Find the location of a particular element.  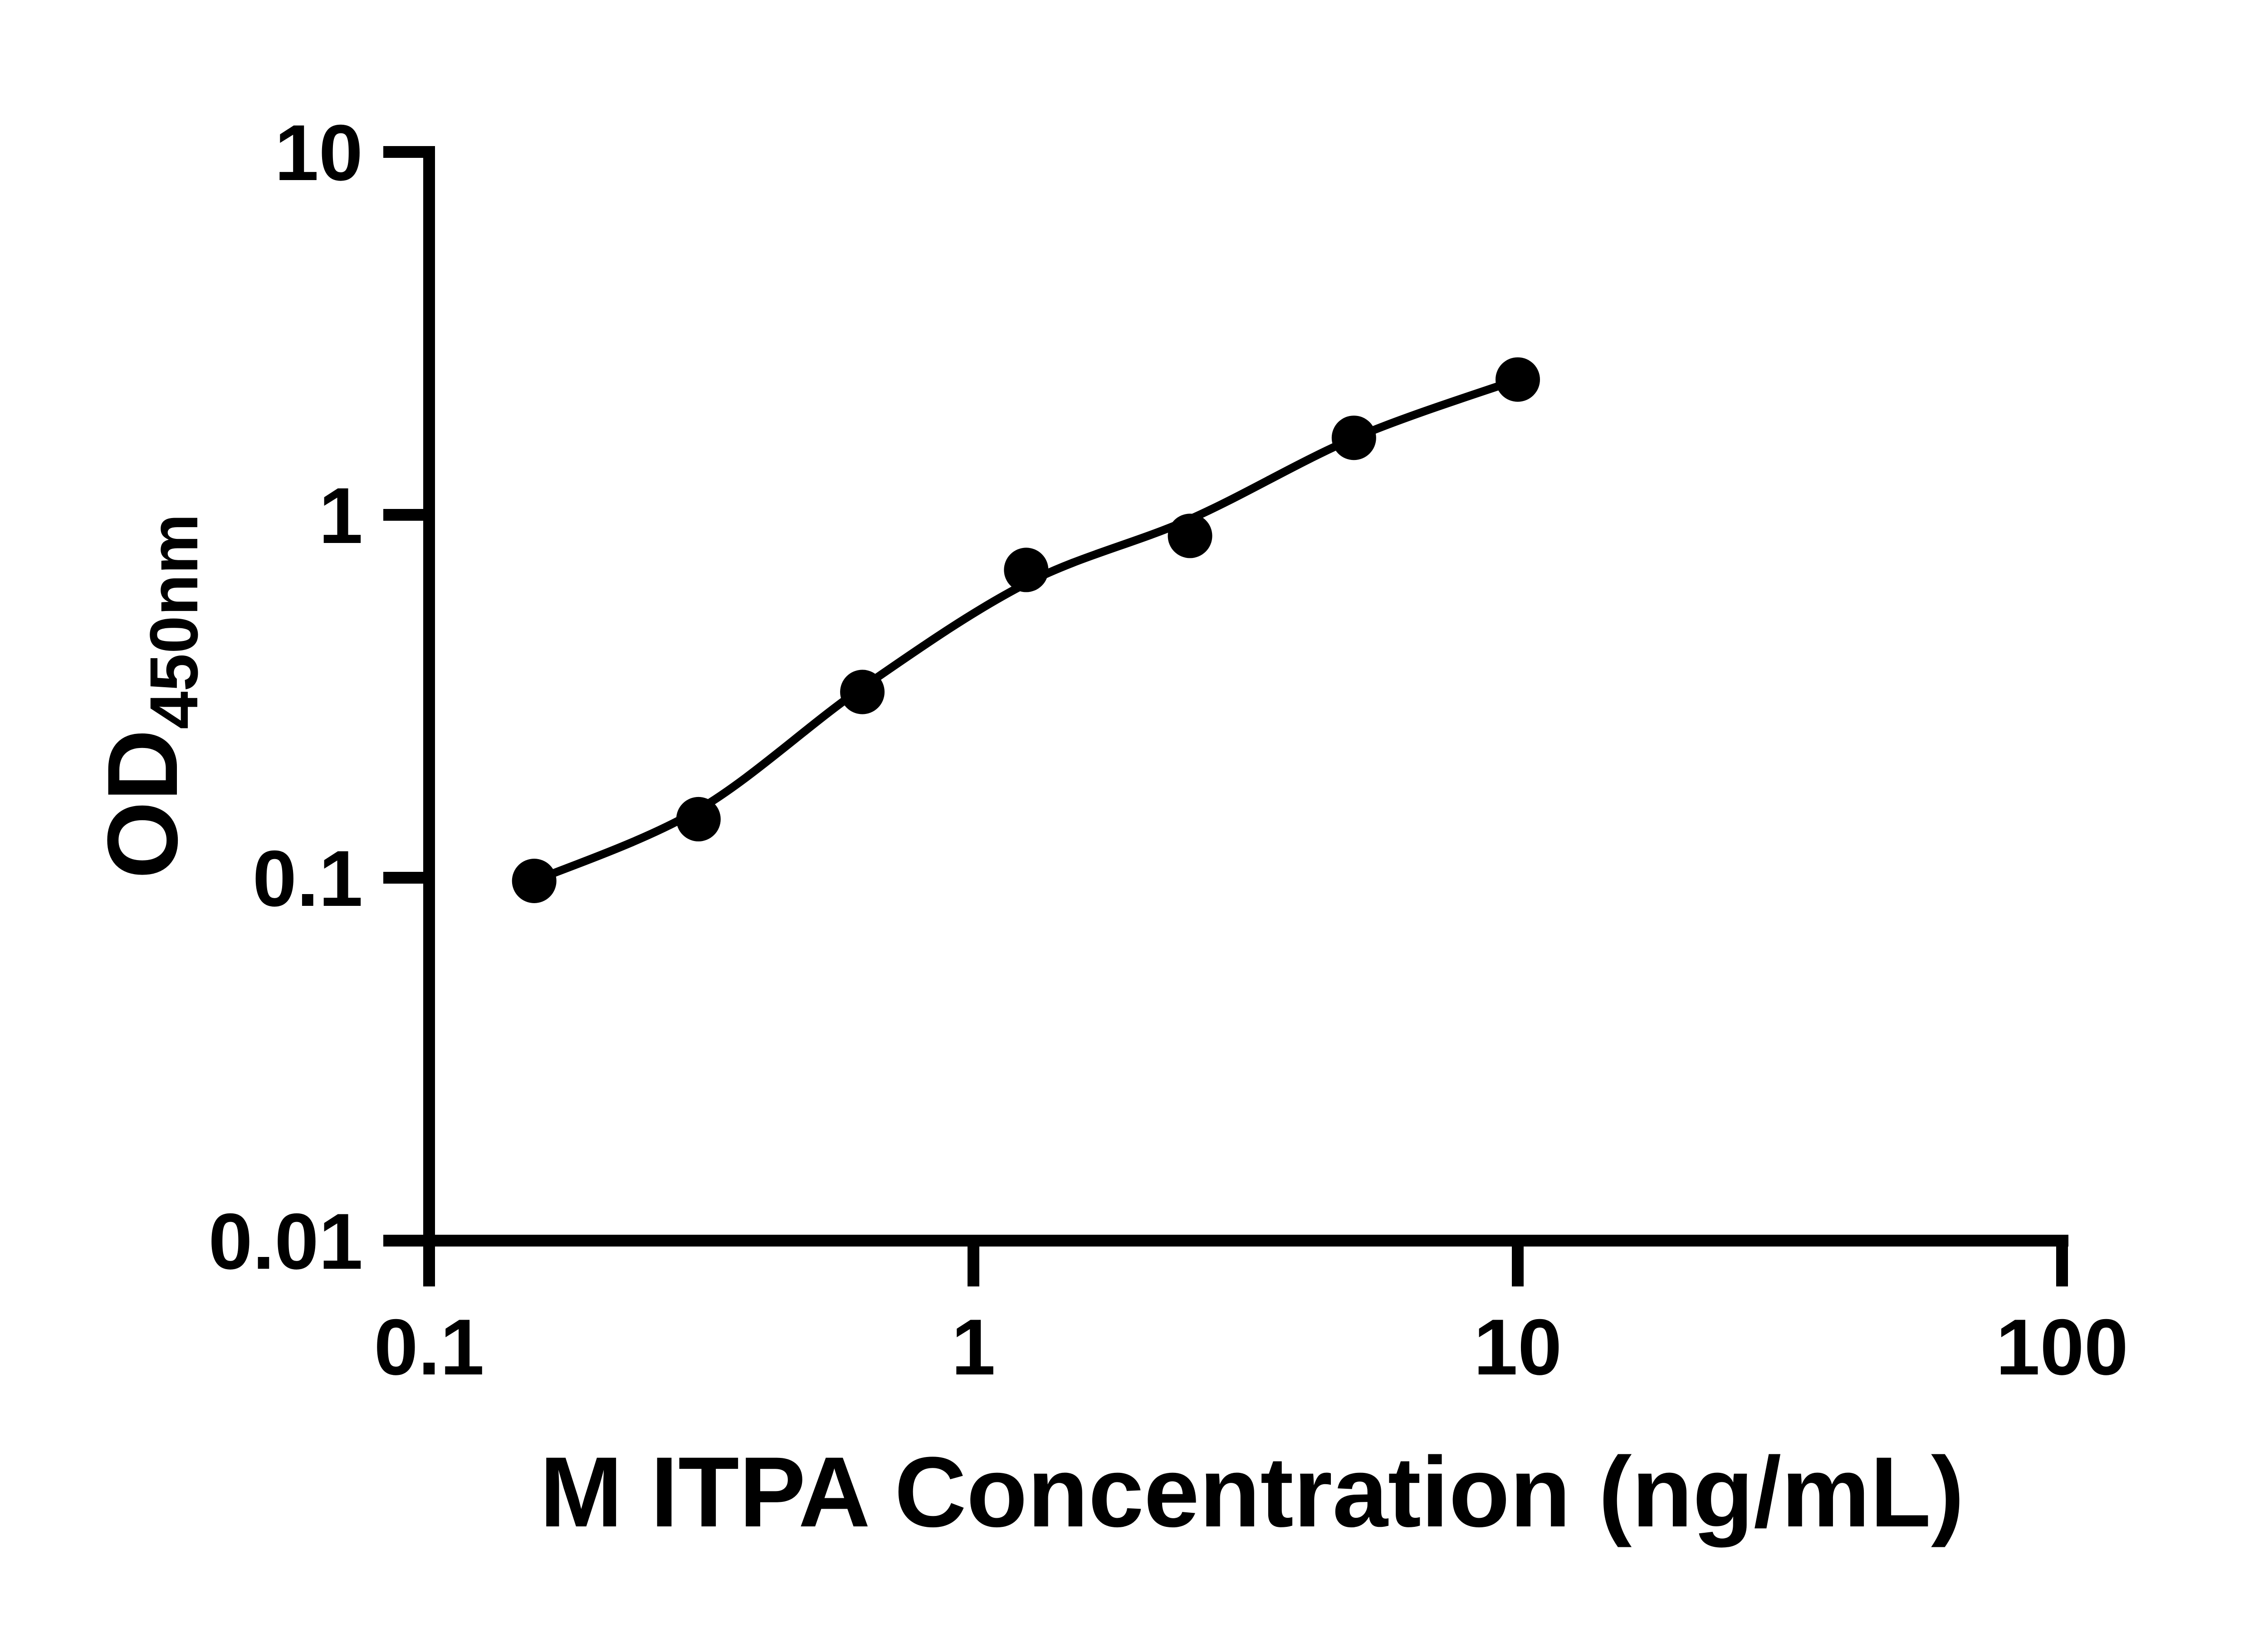

x-tick-label-100: 100 is located at coordinates (2062, 1347).